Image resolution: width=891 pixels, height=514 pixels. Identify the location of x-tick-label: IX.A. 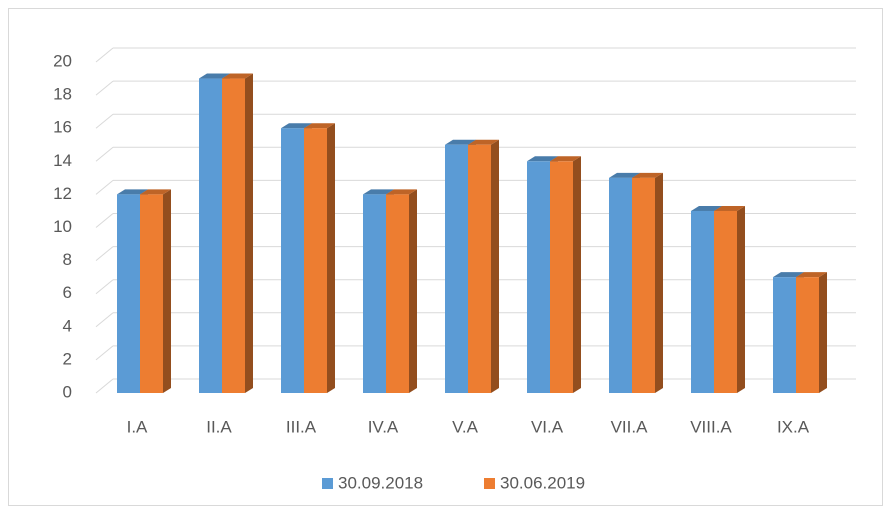
(793, 426).